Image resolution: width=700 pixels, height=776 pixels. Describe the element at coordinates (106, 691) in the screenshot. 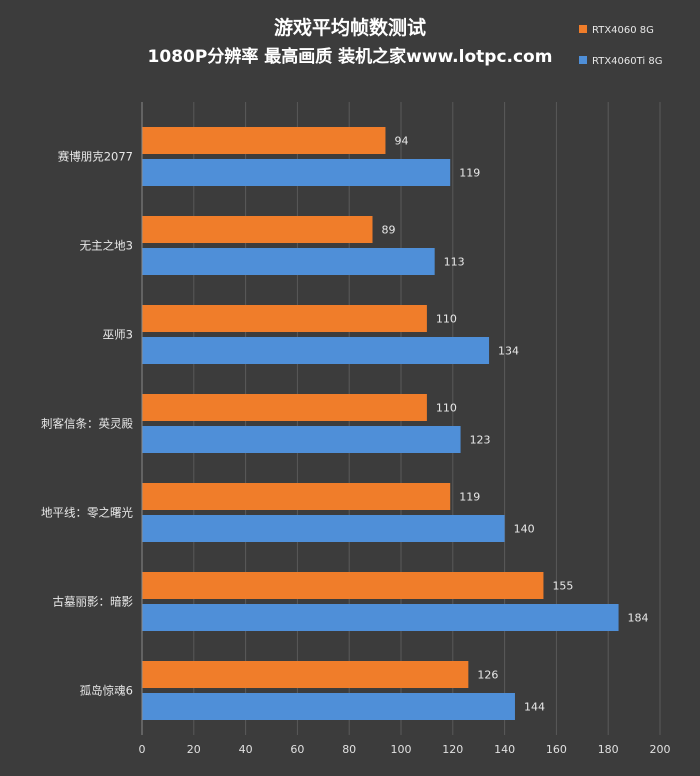

I see `category-label: 孤岛惊魂6` at that location.